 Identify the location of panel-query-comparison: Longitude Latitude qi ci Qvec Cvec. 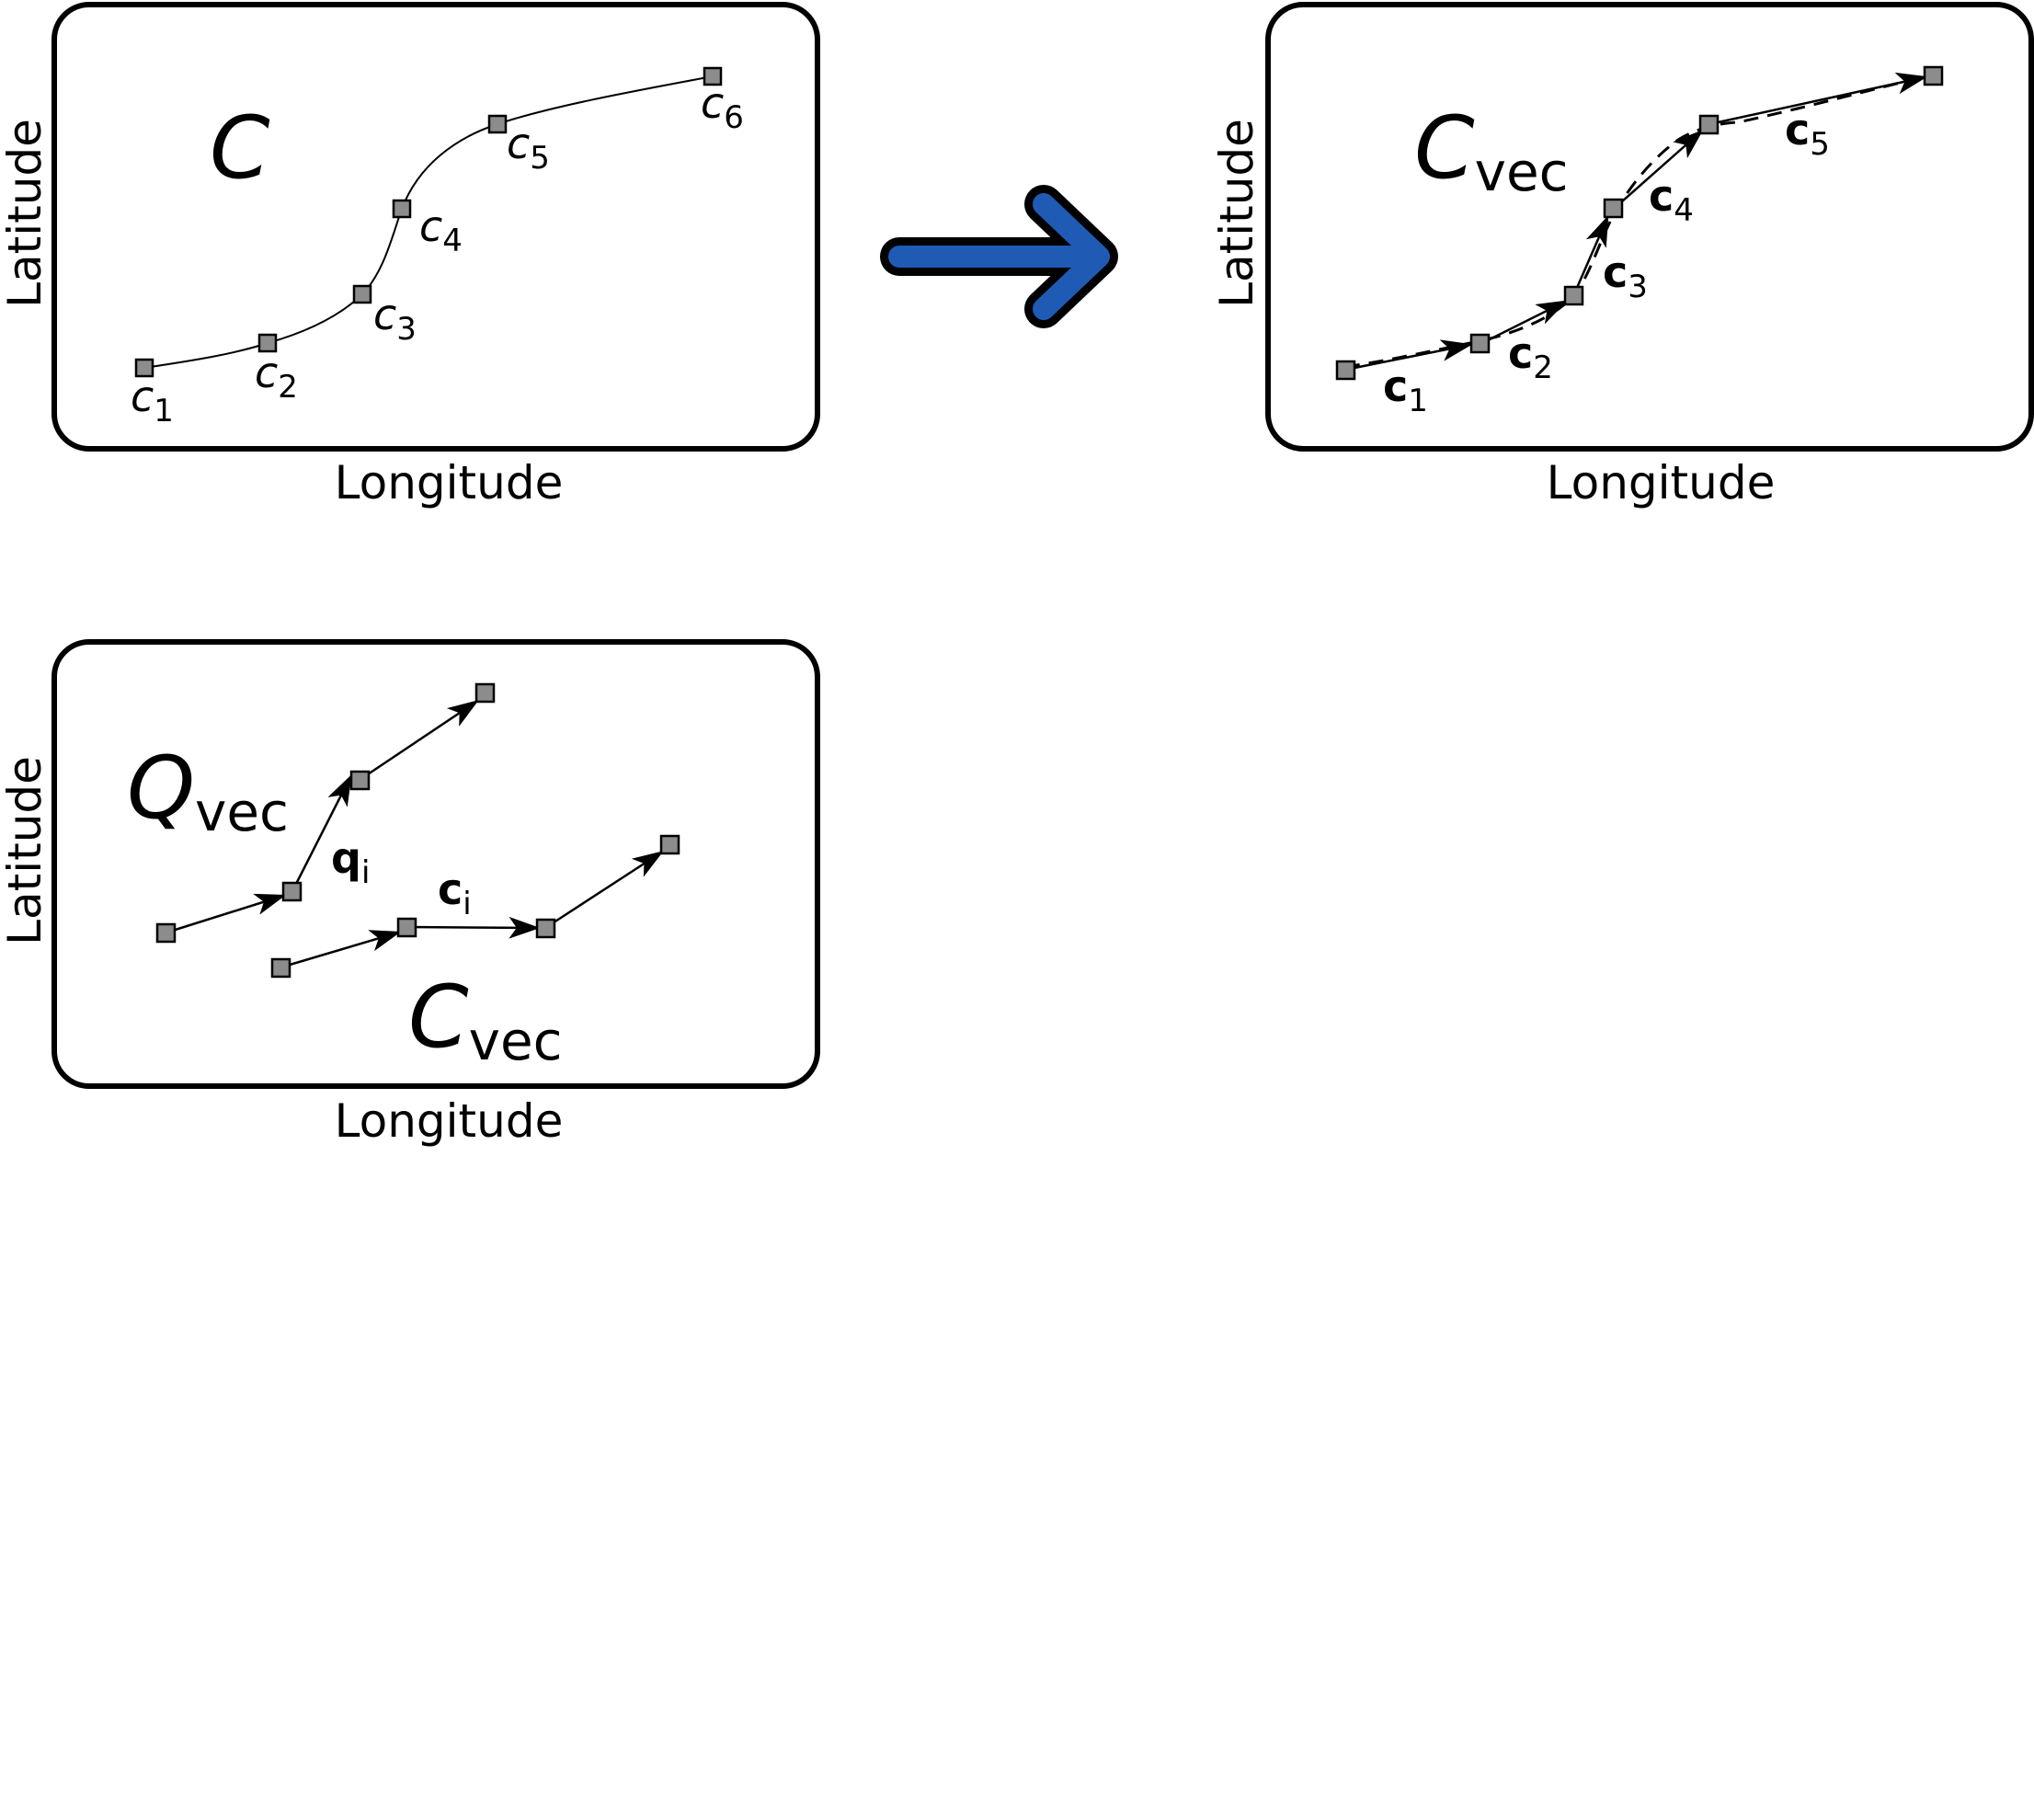
(410, 893).